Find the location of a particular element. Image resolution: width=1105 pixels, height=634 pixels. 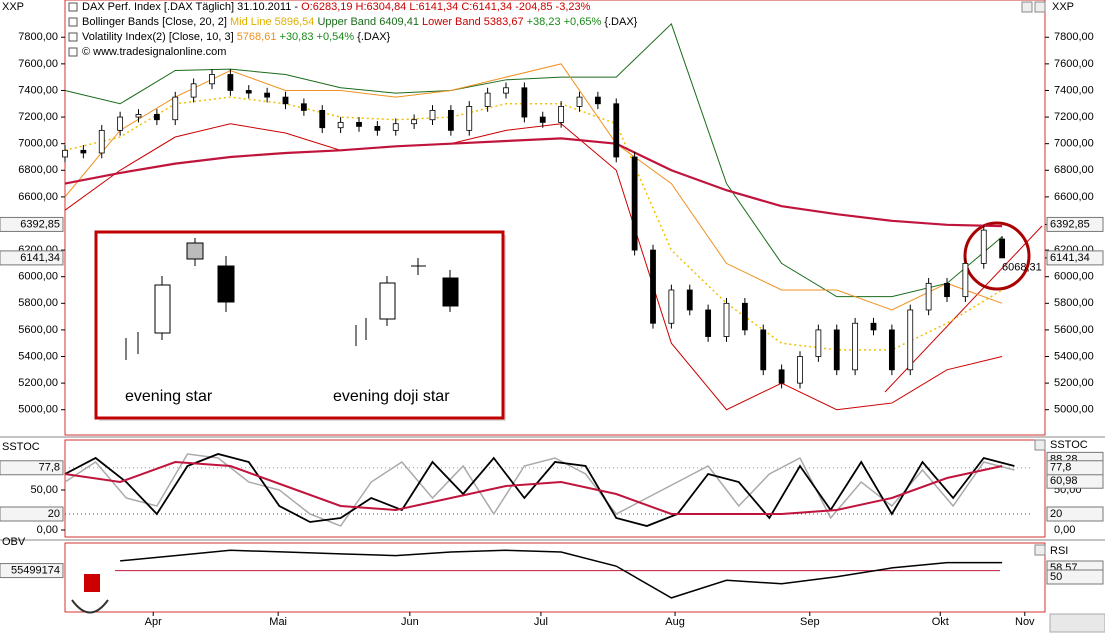

scroll-controls is located at coordinates (1077, 623).